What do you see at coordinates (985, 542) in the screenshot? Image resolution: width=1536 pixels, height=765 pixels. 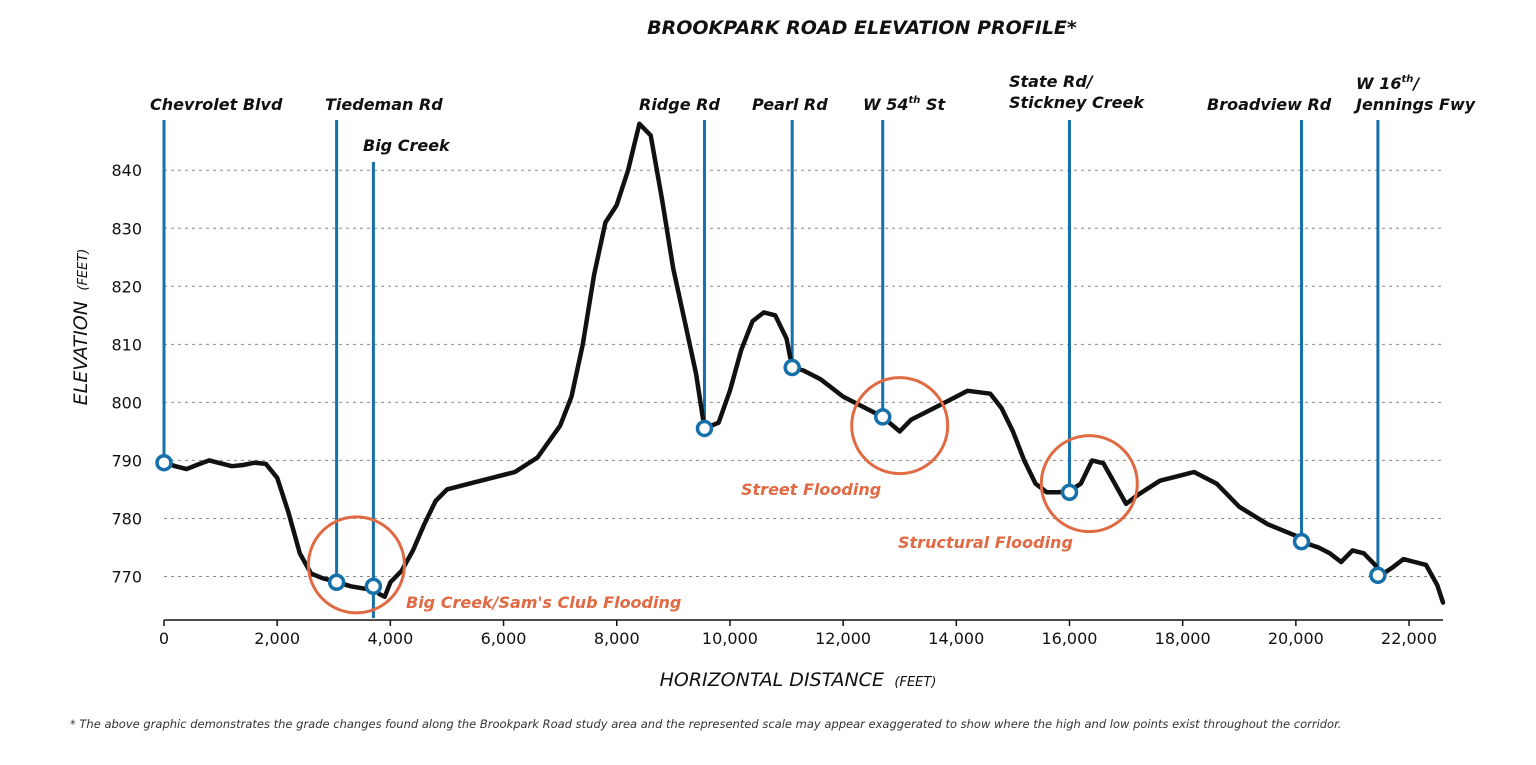 I see `flood-label-structural: Structural Flooding` at bounding box center [985, 542].